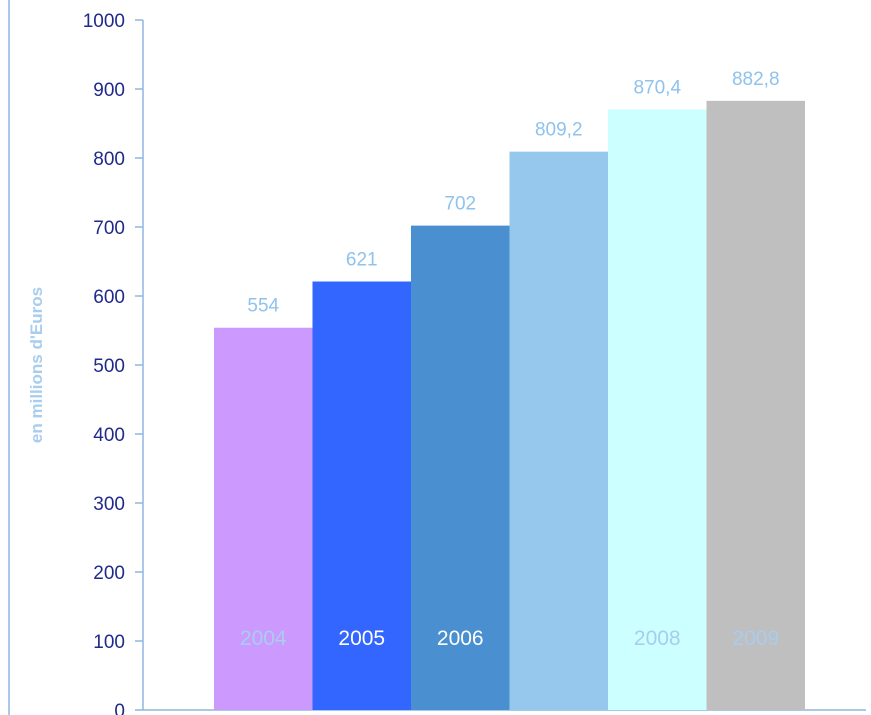 The width and height of the screenshot is (871, 715). I want to click on category-label-2006: 2006, so click(460, 638).